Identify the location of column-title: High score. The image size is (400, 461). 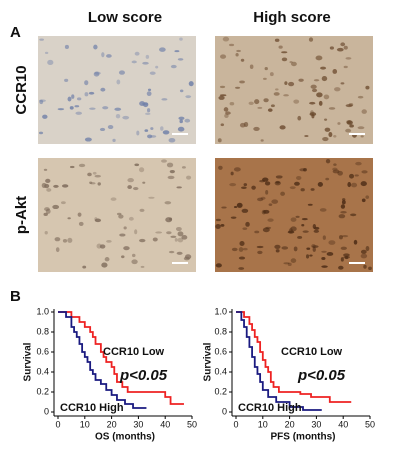
(292, 17).